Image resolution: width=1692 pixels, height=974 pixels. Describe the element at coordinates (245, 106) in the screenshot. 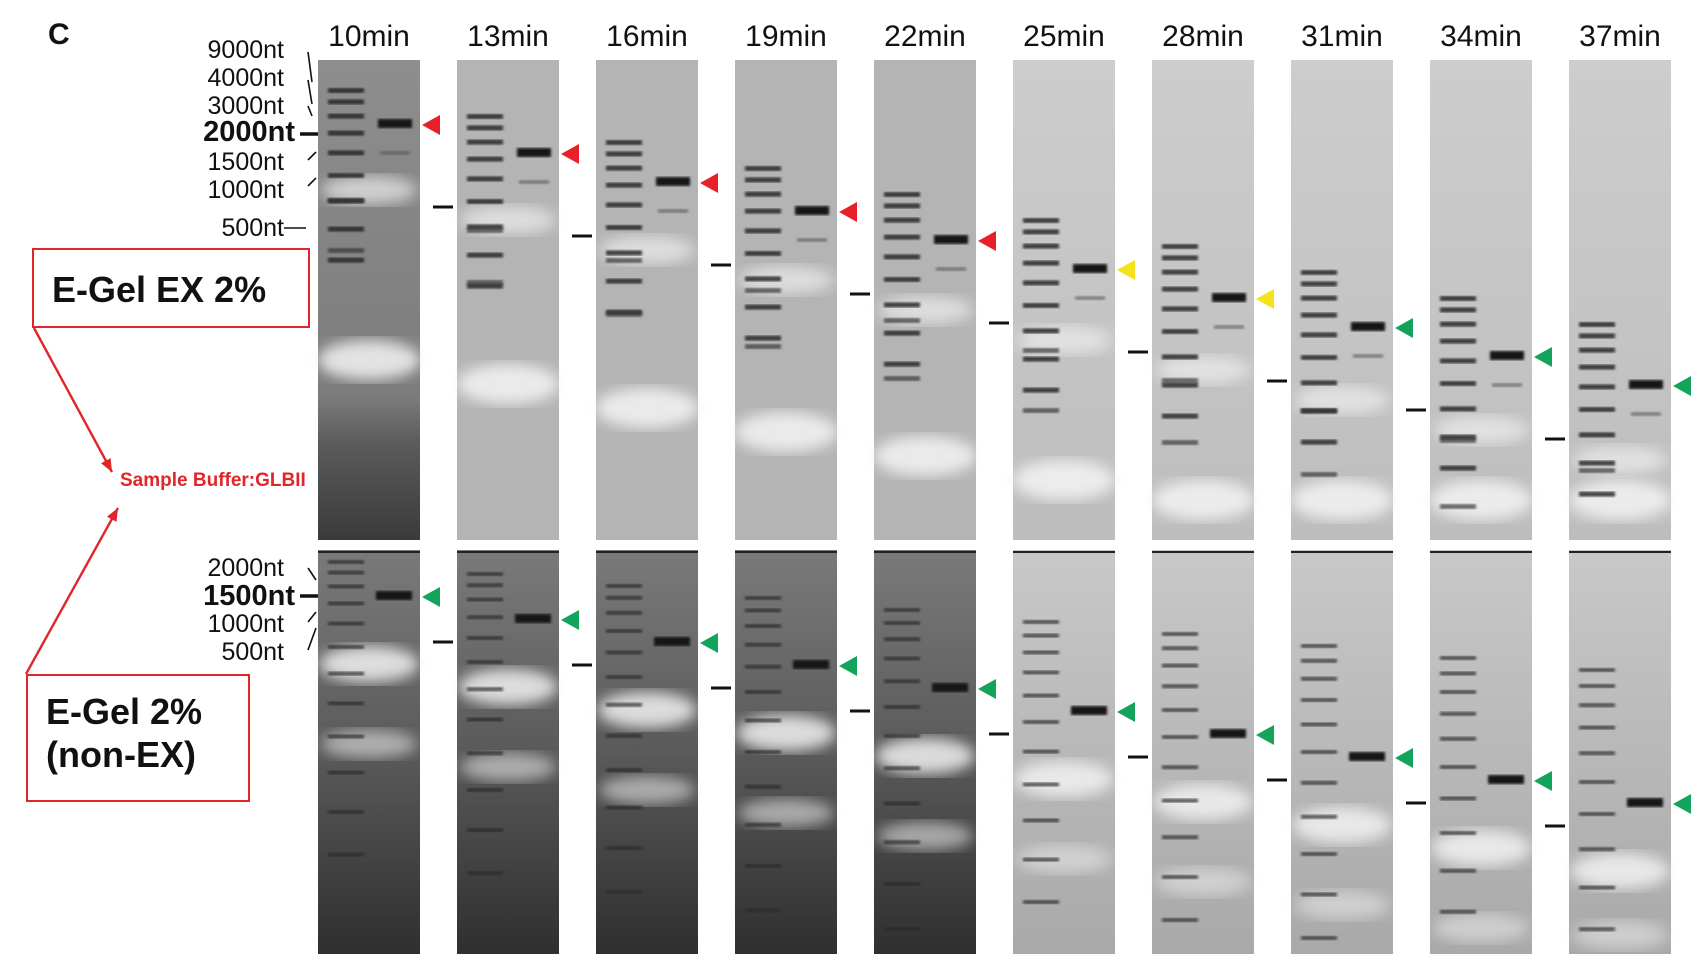

I see `top-marker-3000: 3000nt` at that location.